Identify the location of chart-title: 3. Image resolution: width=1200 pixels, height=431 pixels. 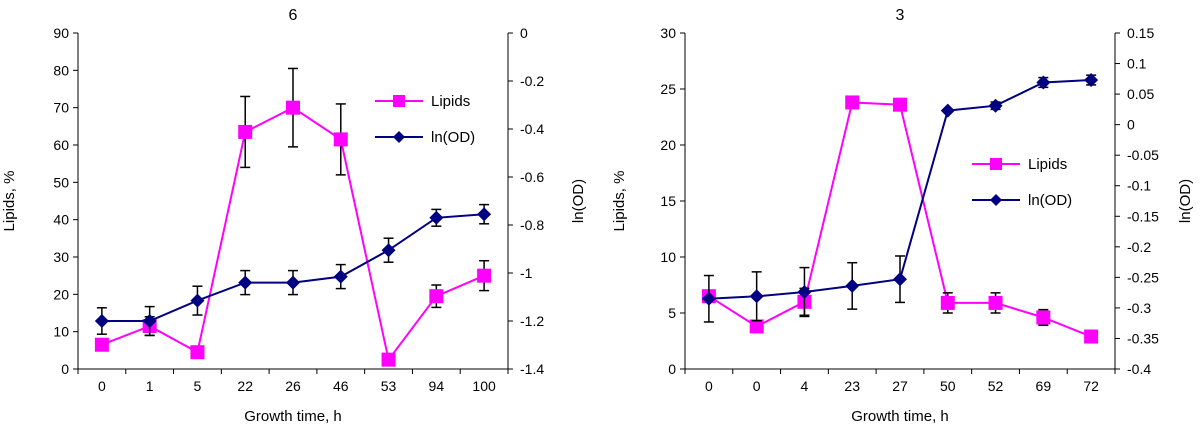
(900, 15).